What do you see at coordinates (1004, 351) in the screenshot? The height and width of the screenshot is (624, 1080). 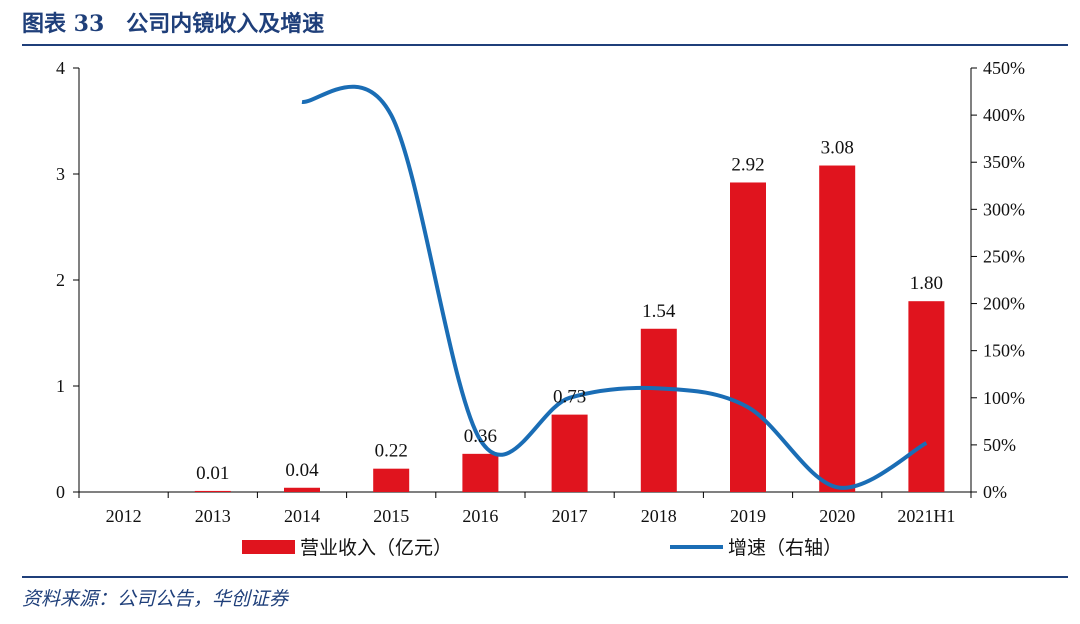 I see `right-axis-tick-label: 150%` at bounding box center [1004, 351].